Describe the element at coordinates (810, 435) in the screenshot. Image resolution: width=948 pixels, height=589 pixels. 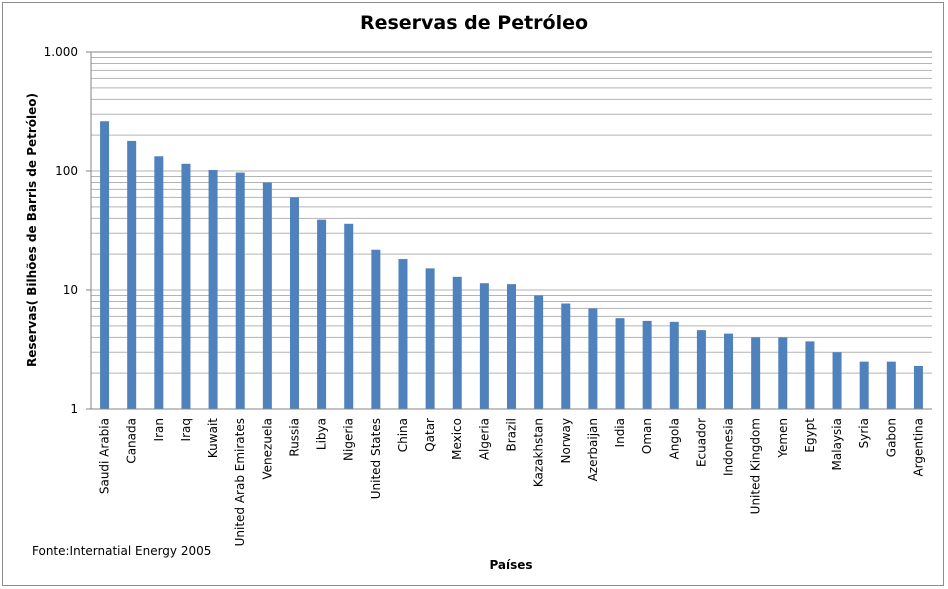
I see `x-tick-label: Egypt` at that location.